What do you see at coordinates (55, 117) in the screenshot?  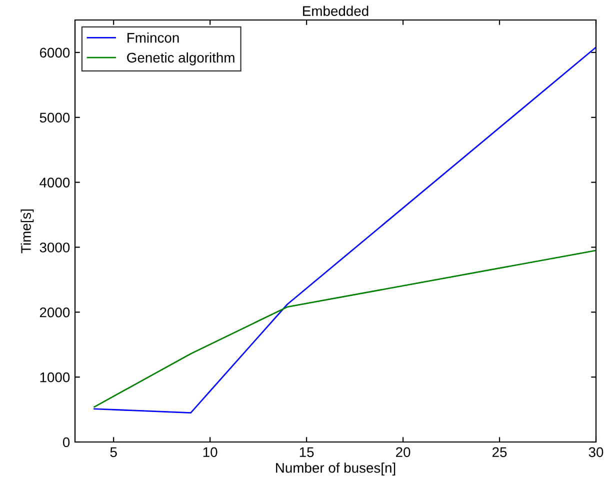 I see `y-tick-label: 5000` at bounding box center [55, 117].